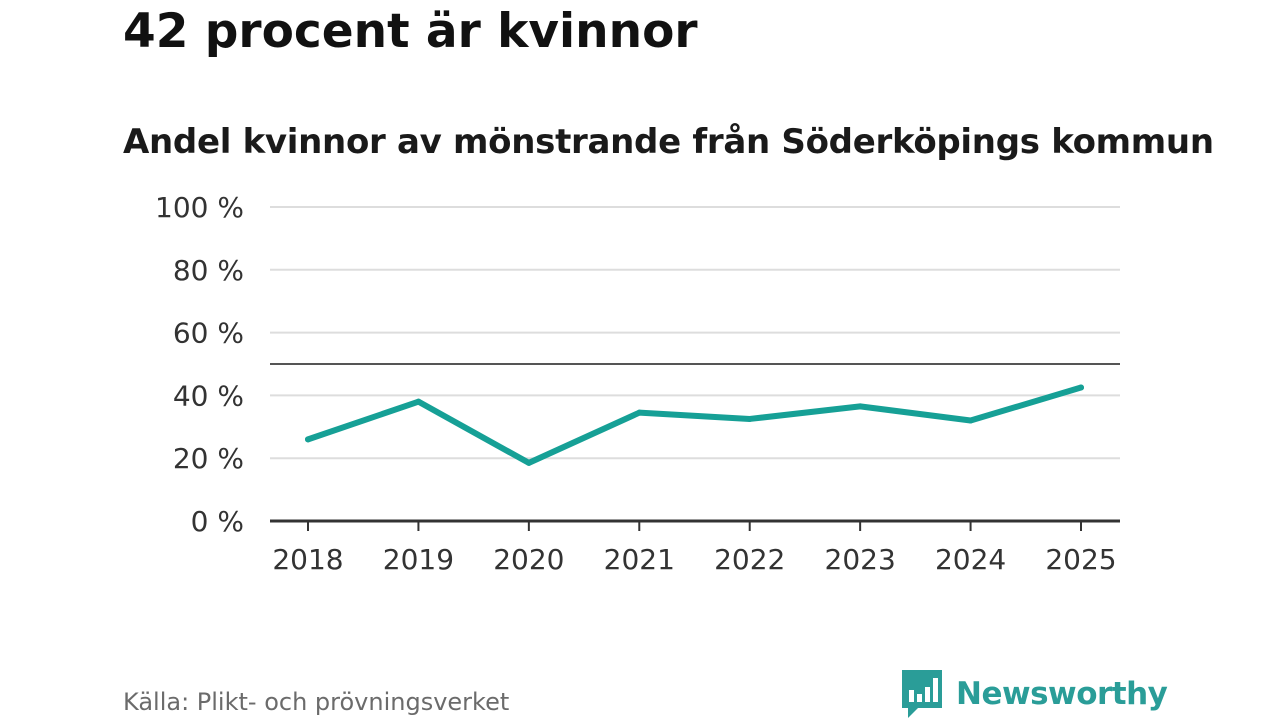 The width and height of the screenshot is (1280, 720). What do you see at coordinates (208, 395) in the screenshot?
I see `y-tick-label: 40 %` at bounding box center [208, 395].